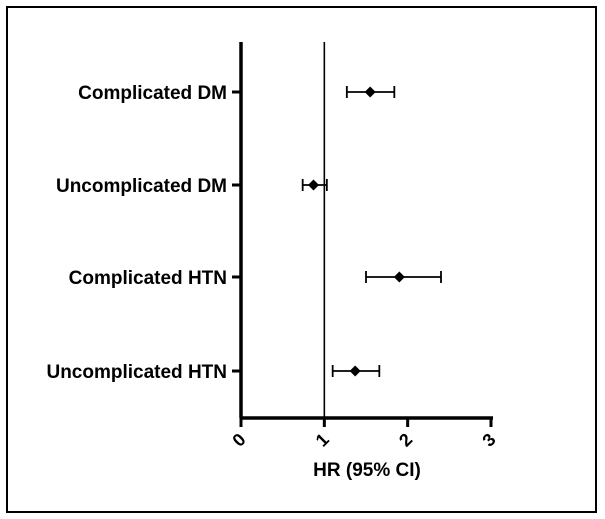 The width and height of the screenshot is (605, 519). Describe the element at coordinates (367, 470) in the screenshot. I see `x-axis-title: HR (95% CI)` at that location.